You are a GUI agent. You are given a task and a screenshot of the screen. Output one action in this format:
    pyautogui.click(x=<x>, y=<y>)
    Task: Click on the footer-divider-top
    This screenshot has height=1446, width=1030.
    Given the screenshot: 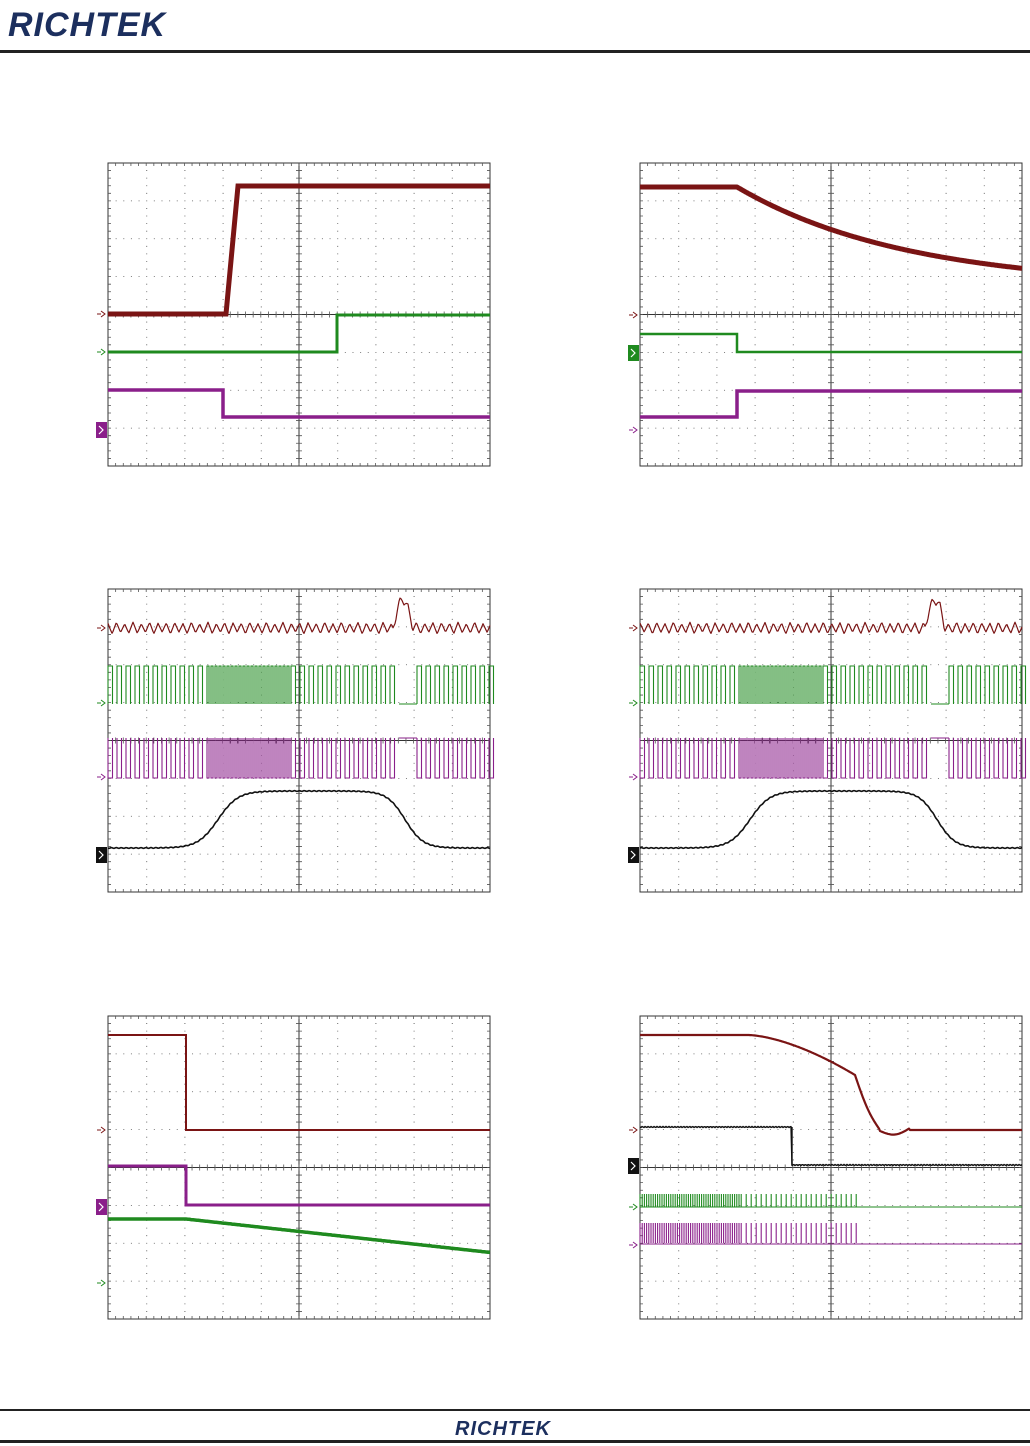 What is the action you would take?
    pyautogui.click(x=515, y=1410)
    